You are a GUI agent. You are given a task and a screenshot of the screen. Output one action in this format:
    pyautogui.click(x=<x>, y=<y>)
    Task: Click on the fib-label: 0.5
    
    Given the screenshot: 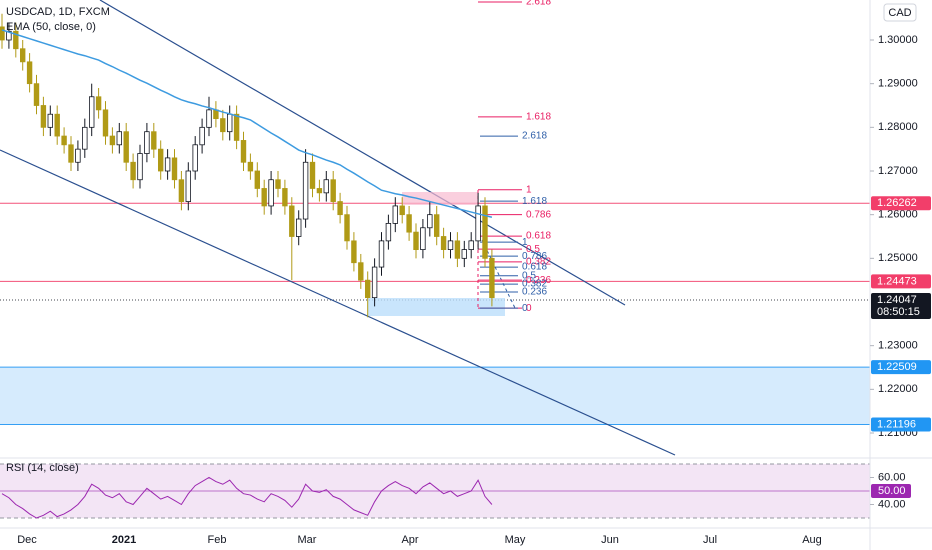 What is the action you would take?
    pyautogui.click(x=533, y=249)
    